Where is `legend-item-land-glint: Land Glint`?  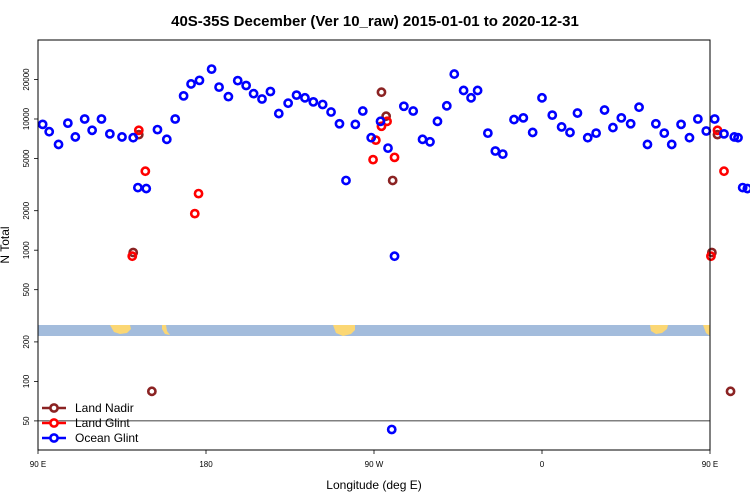 legend-item-land-glint: Land Glint is located at coordinates (86, 423).